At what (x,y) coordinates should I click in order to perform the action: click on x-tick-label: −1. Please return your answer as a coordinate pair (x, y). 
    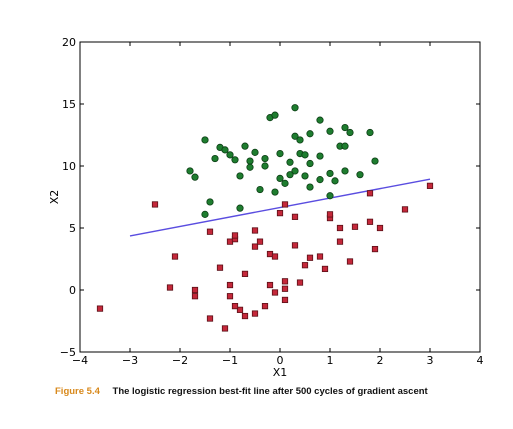
    Looking at the image, I should click on (230, 360).